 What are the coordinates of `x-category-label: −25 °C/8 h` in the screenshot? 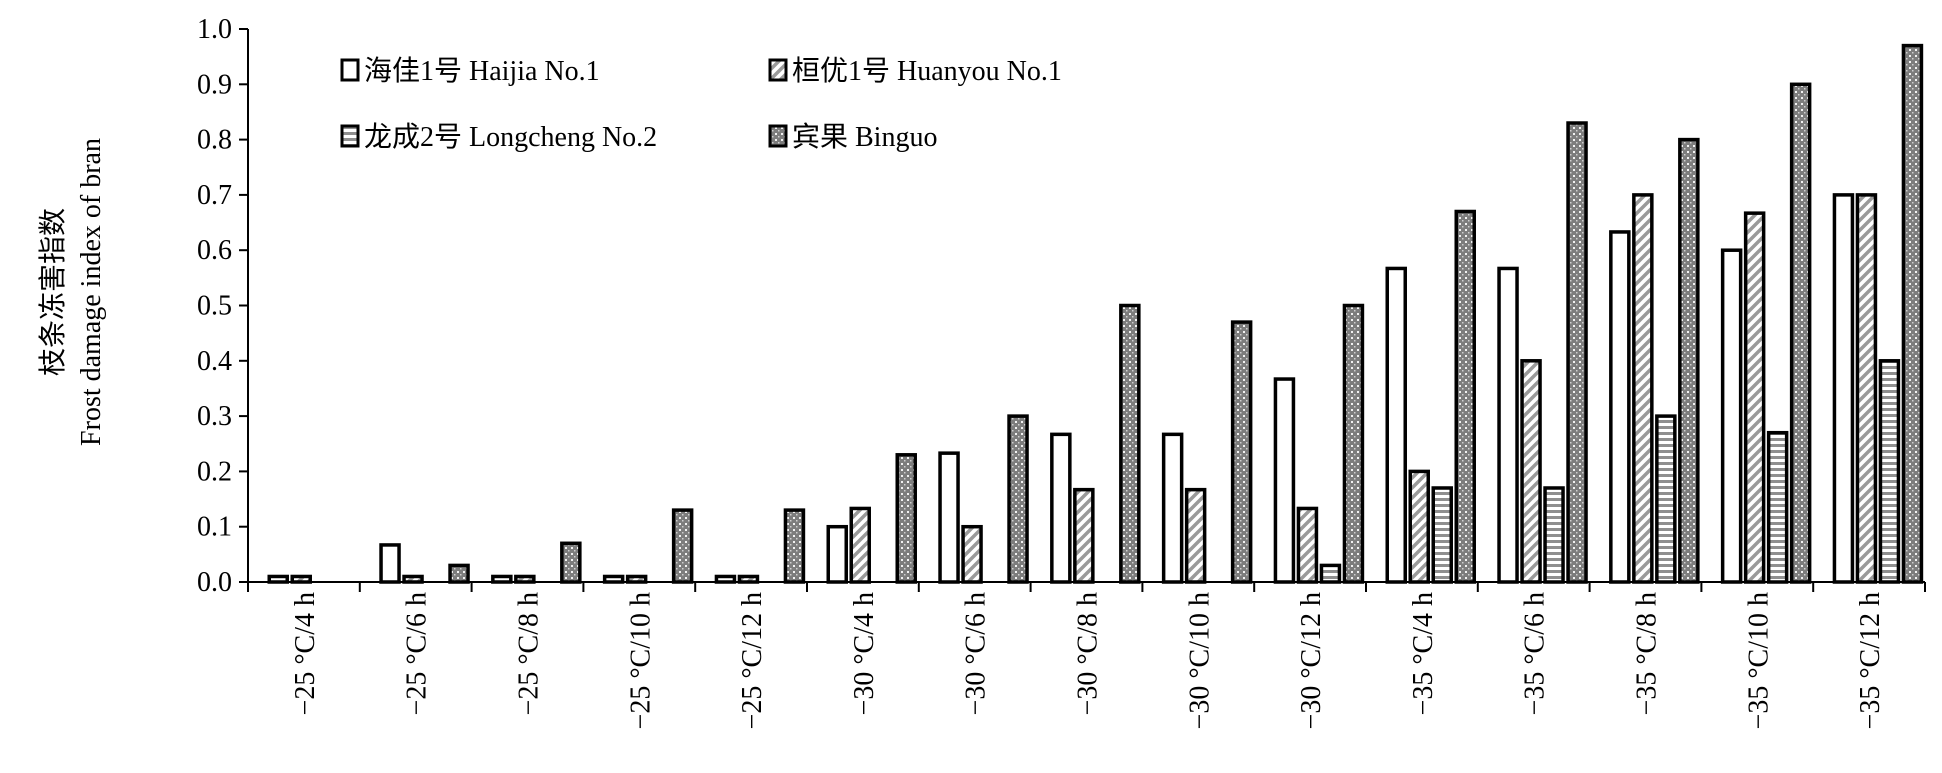 It's located at (529, 653).